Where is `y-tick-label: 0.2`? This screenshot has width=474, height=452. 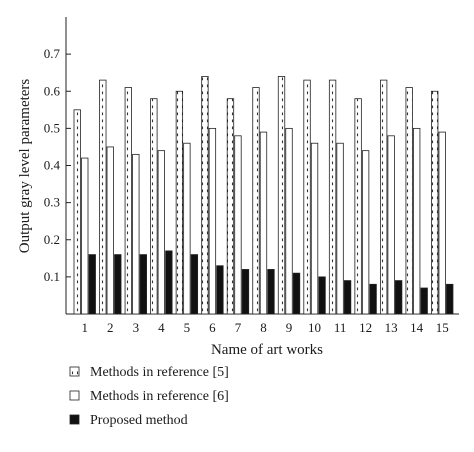 y-tick-label: 0.2 is located at coordinates (52, 239).